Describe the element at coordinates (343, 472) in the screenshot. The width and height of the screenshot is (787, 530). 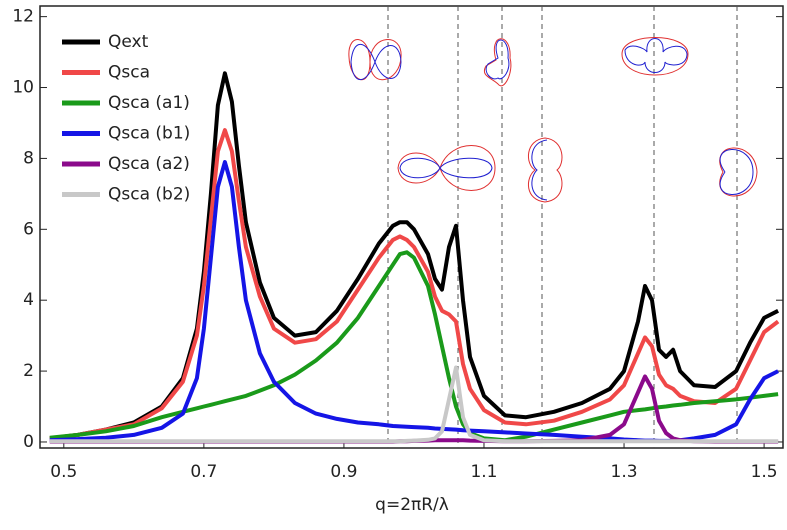
I see `x-tick-label: 0.9` at that location.